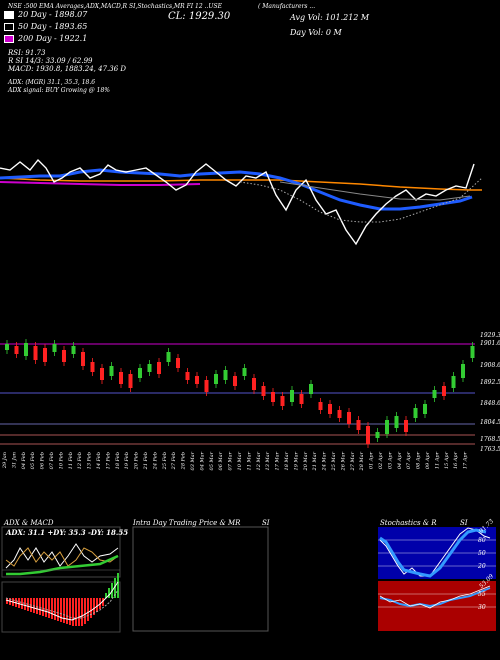 This screenshot has height=660, width=500. What do you see at coordinates (71, 460) in the screenshot?
I see `date-tick: 11 Feb` at bounding box center [71, 460].